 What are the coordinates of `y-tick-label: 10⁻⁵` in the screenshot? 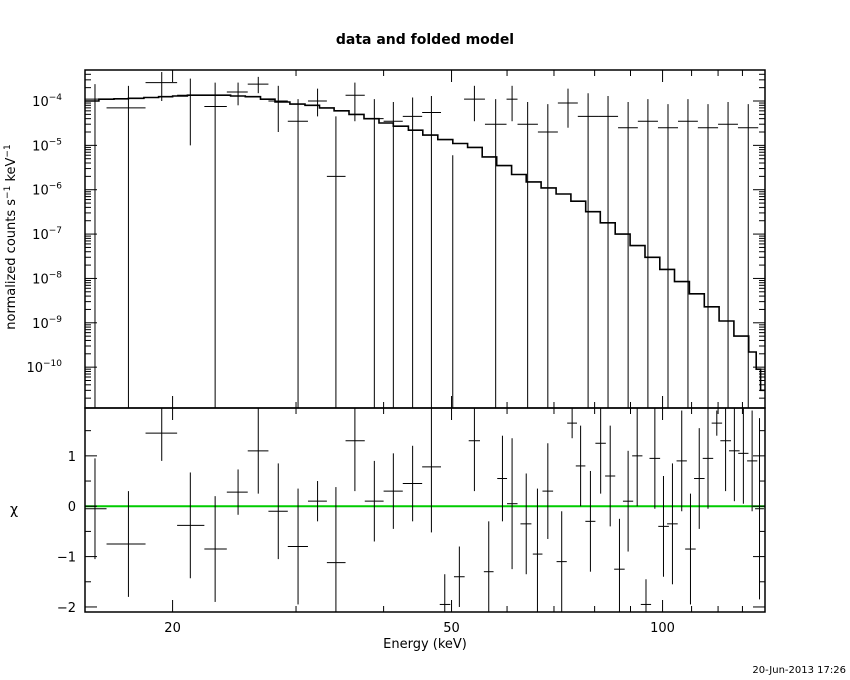 It's located at (47, 145).